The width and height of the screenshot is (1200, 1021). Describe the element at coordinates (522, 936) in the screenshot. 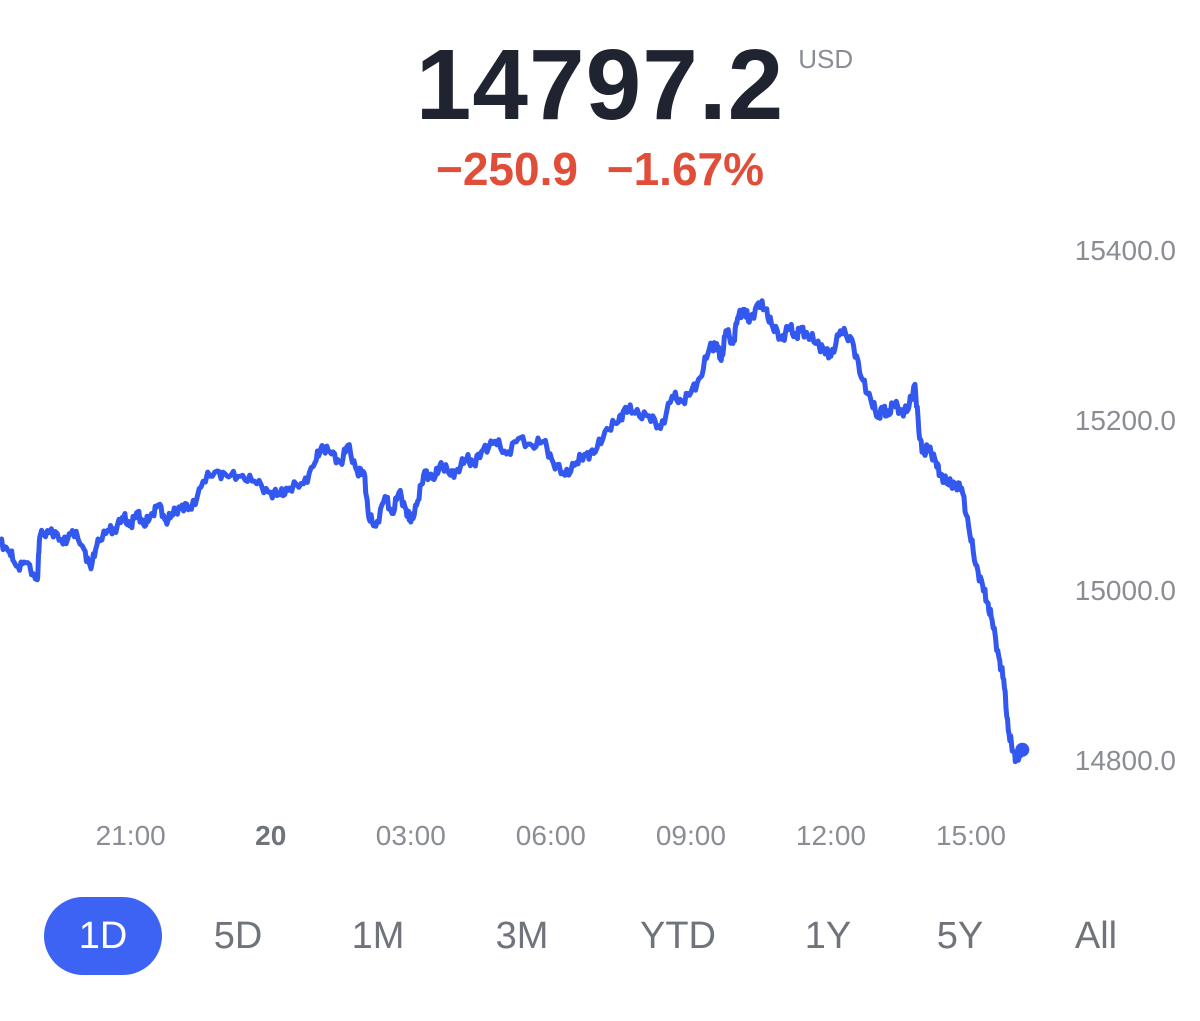

I see `range-button-3m: 3M` at that location.